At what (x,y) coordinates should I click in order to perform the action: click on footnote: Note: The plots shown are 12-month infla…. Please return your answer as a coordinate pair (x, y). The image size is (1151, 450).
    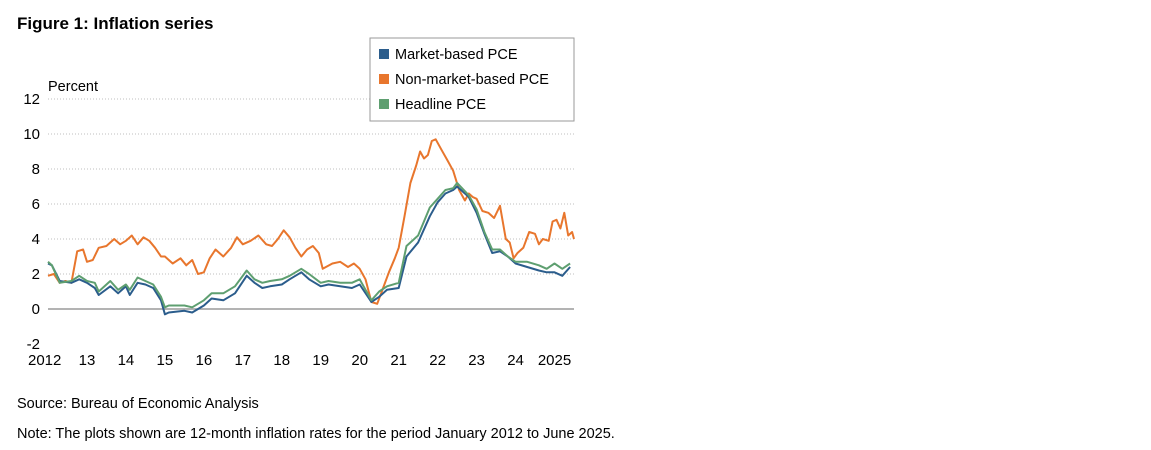
    Looking at the image, I should click on (316, 434).